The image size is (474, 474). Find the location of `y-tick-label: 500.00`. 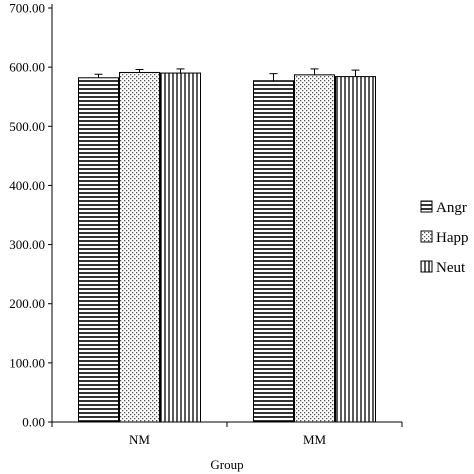

y-tick-label: 500.00 is located at coordinates (27, 126).